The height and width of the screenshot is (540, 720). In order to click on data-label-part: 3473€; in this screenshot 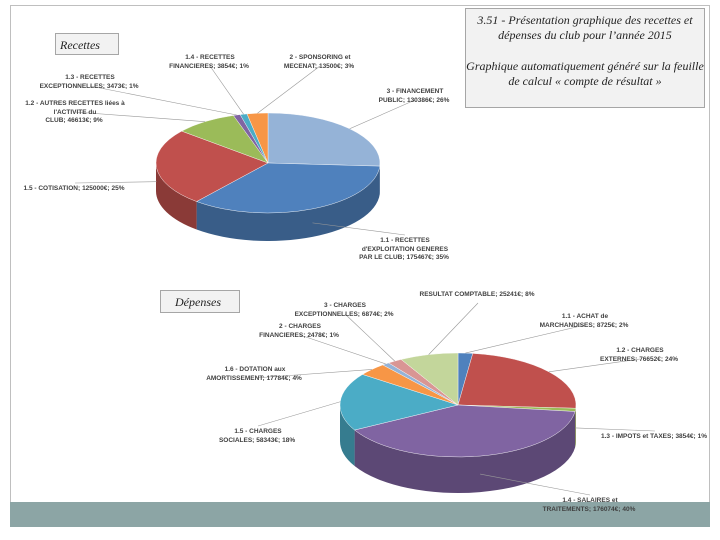, I will do `click(117, 86)`.